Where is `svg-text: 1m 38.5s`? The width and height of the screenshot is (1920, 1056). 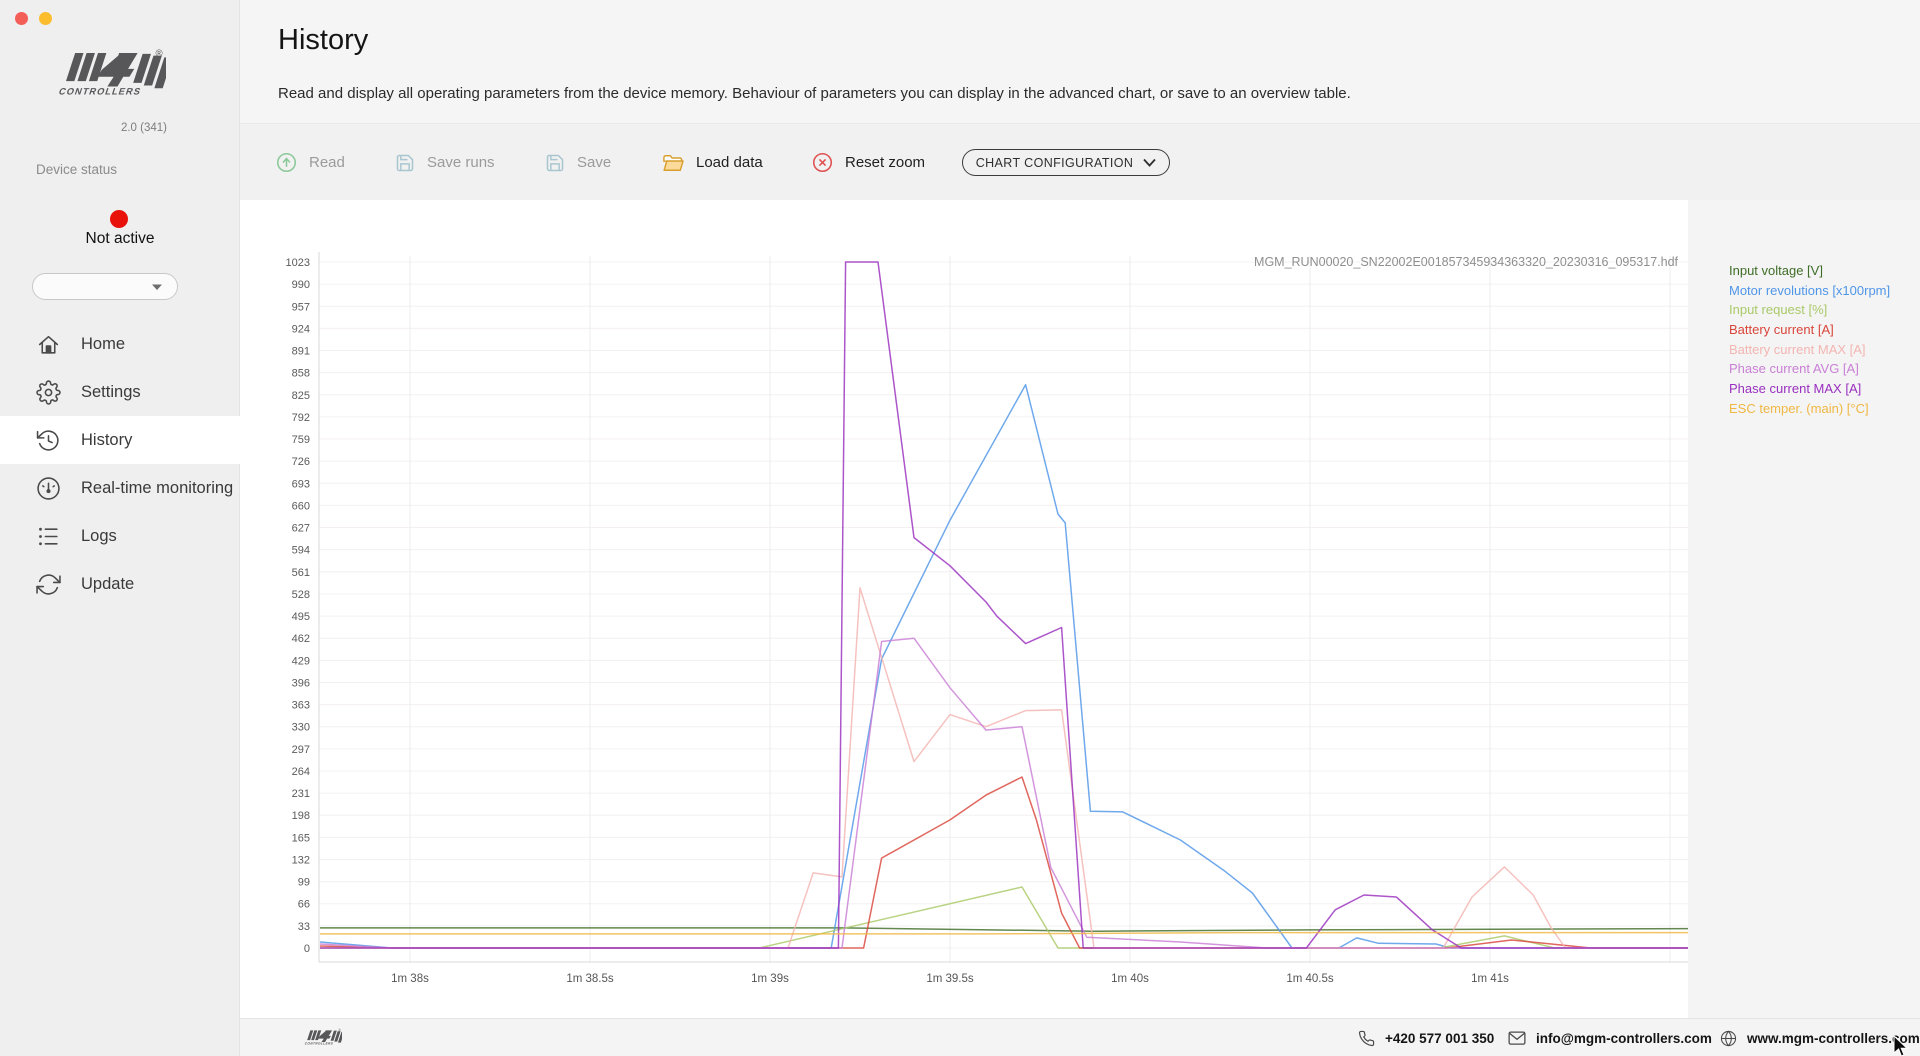 svg-text: 1m 38.5s is located at coordinates (590, 979).